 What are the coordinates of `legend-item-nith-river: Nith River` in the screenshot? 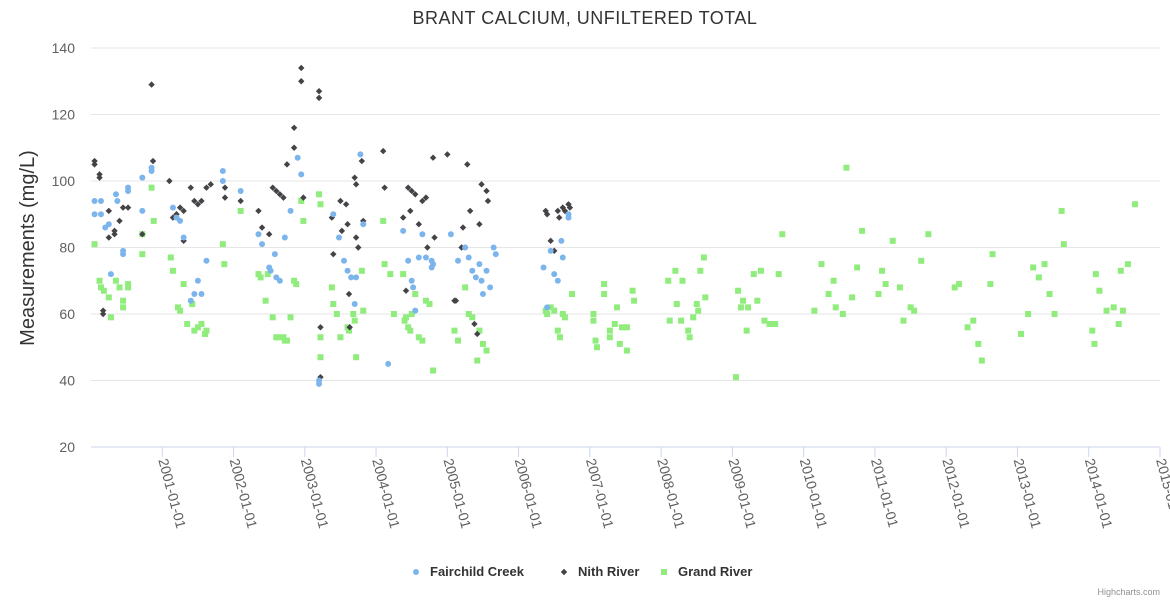 It's located at (600, 571).